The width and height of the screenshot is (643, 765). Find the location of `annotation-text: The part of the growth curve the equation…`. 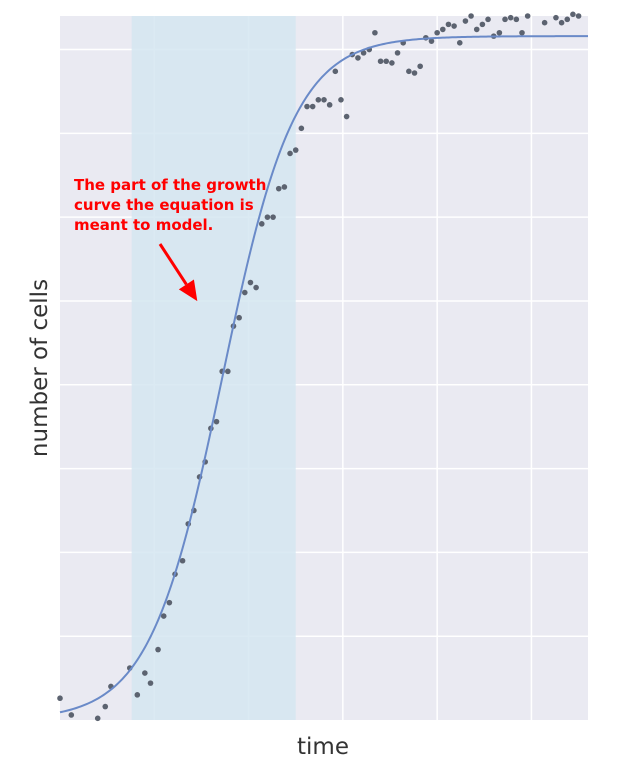

annotation-text: The part of the growth curve the equation… is located at coordinates (170, 205).